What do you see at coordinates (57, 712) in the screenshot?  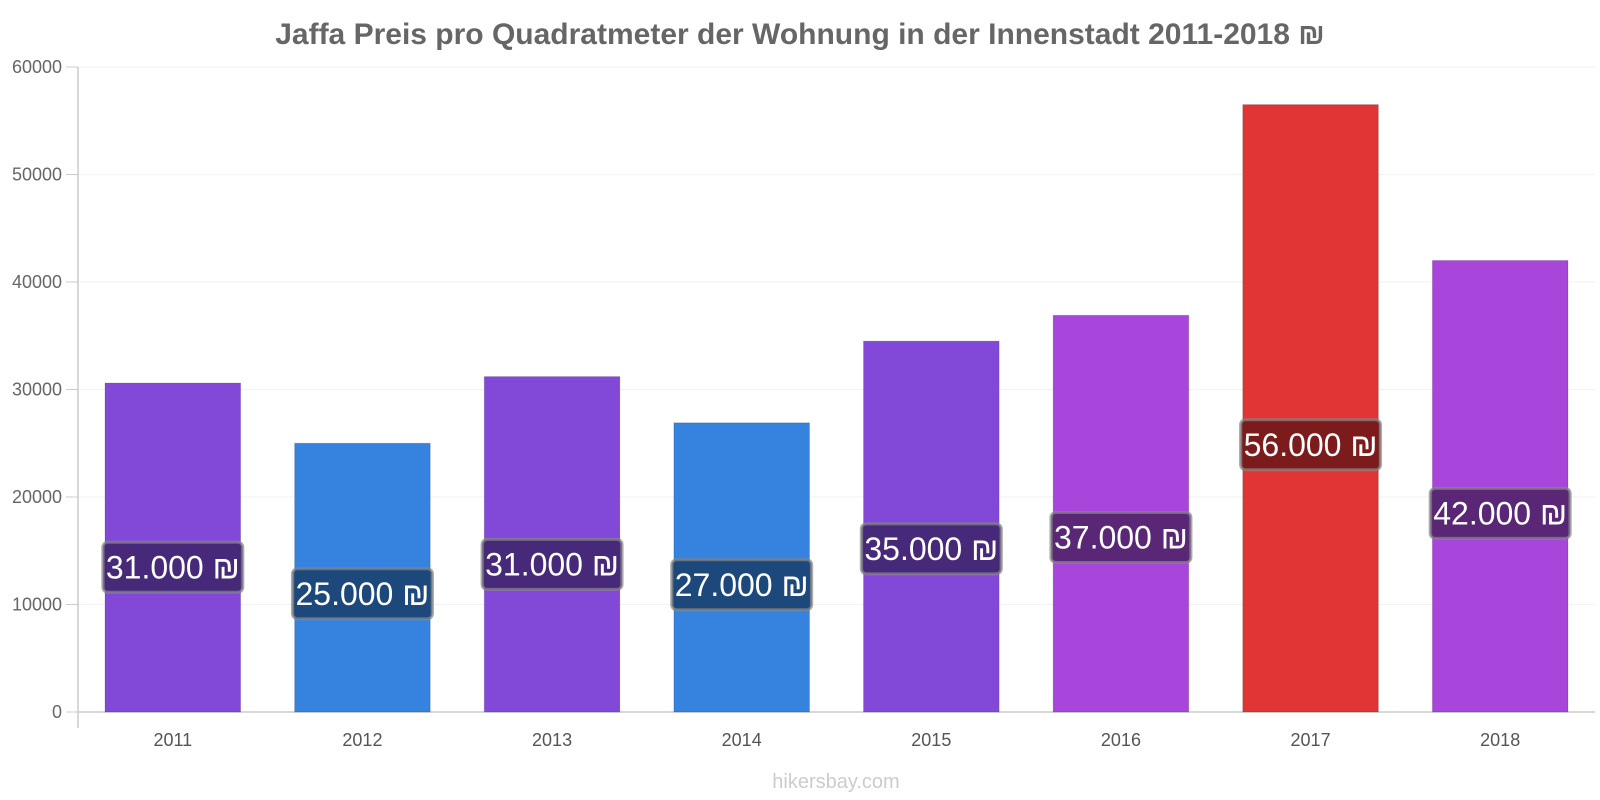 I see `y-tick-label: 0` at bounding box center [57, 712].